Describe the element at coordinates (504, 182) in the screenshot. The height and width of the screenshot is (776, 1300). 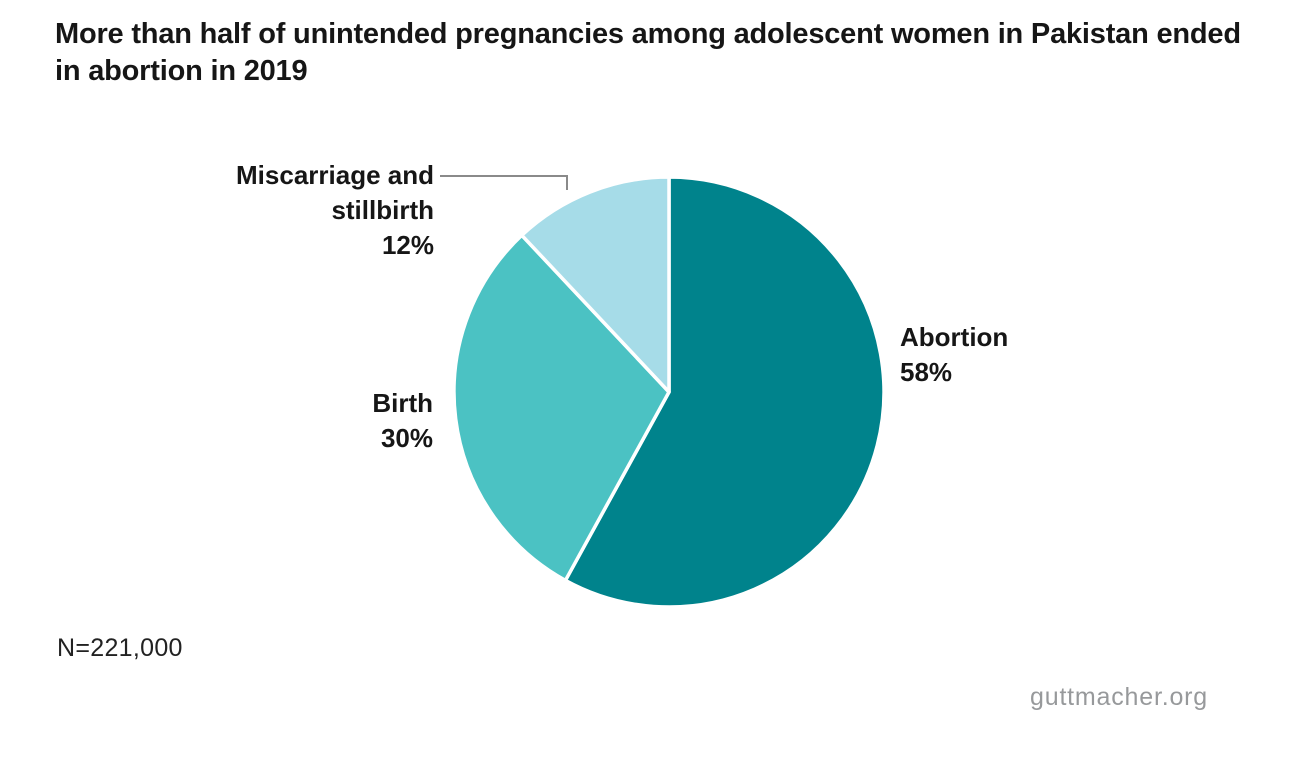
I see `miscarriage-leader-line` at that location.